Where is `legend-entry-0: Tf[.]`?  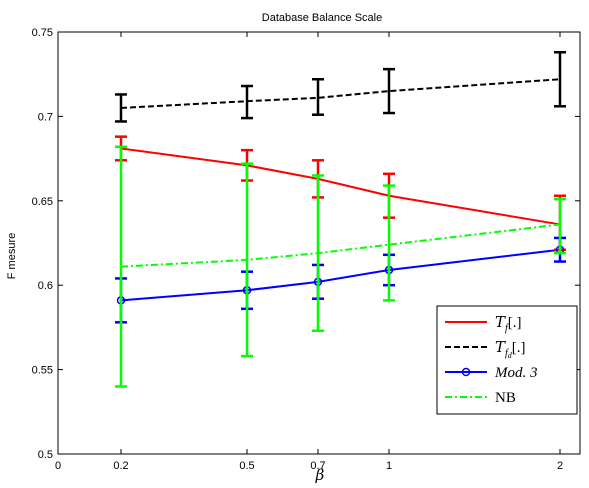 legend-entry-0: Tf[.] is located at coordinates (508, 323).